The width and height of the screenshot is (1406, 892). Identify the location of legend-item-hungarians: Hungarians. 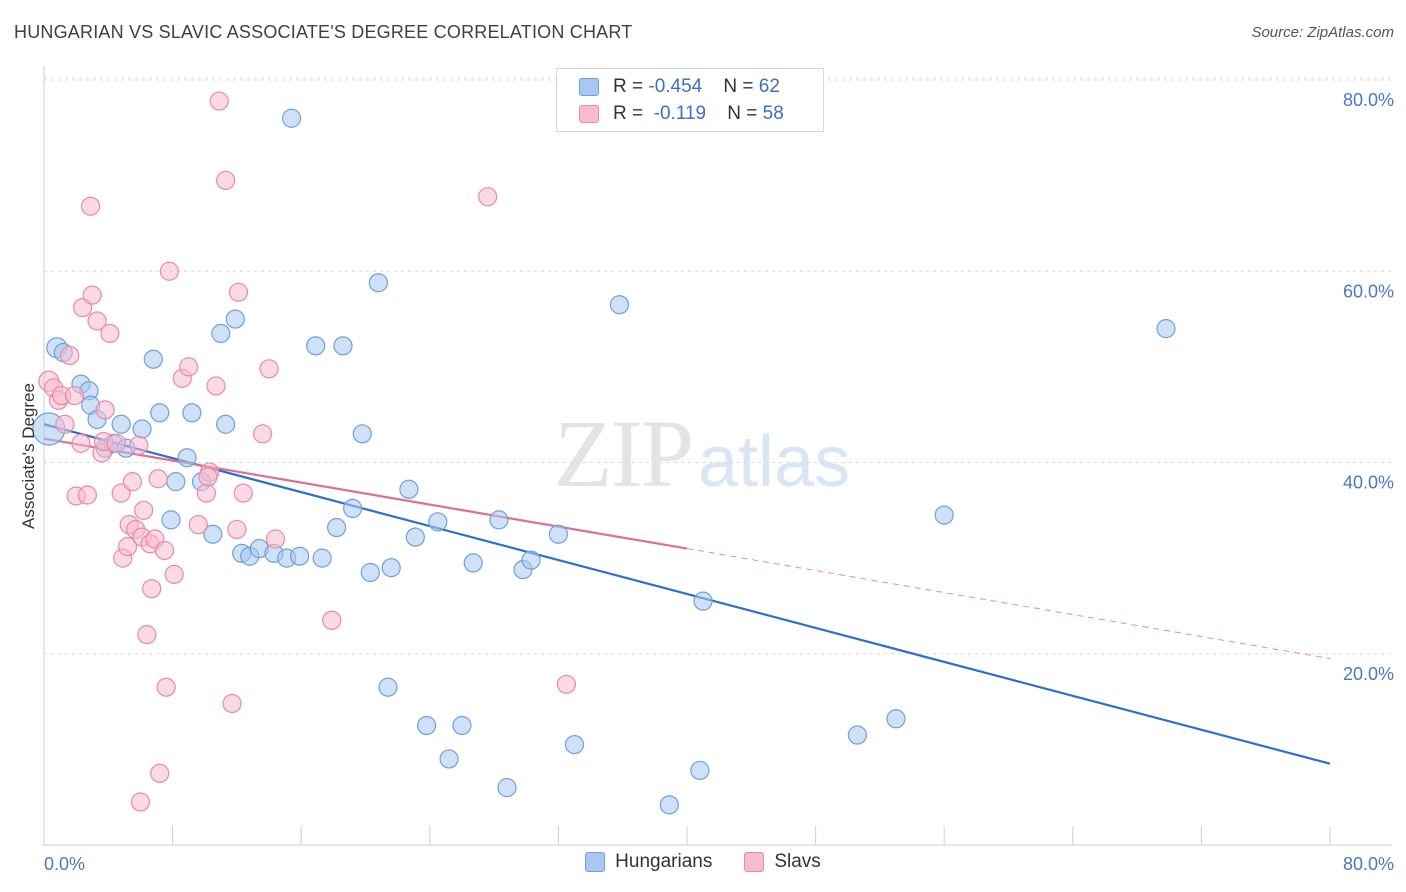
(648, 862).